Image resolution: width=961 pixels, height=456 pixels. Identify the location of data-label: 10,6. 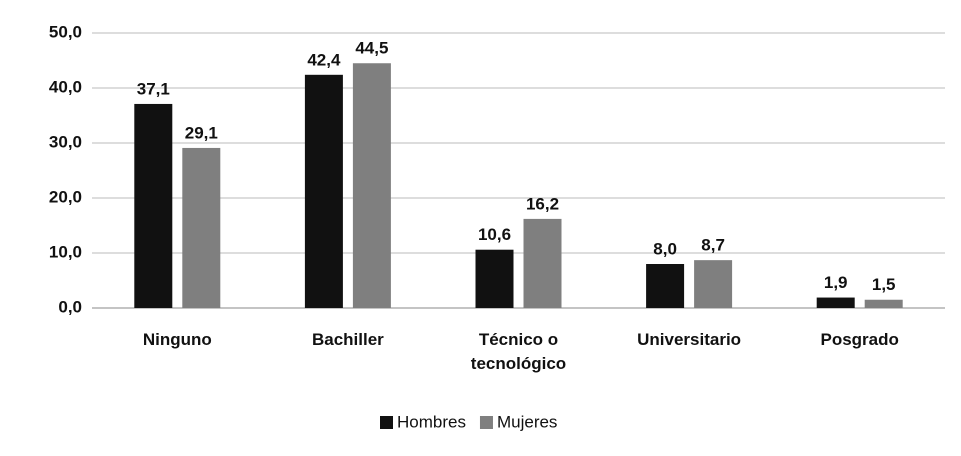
(494, 234).